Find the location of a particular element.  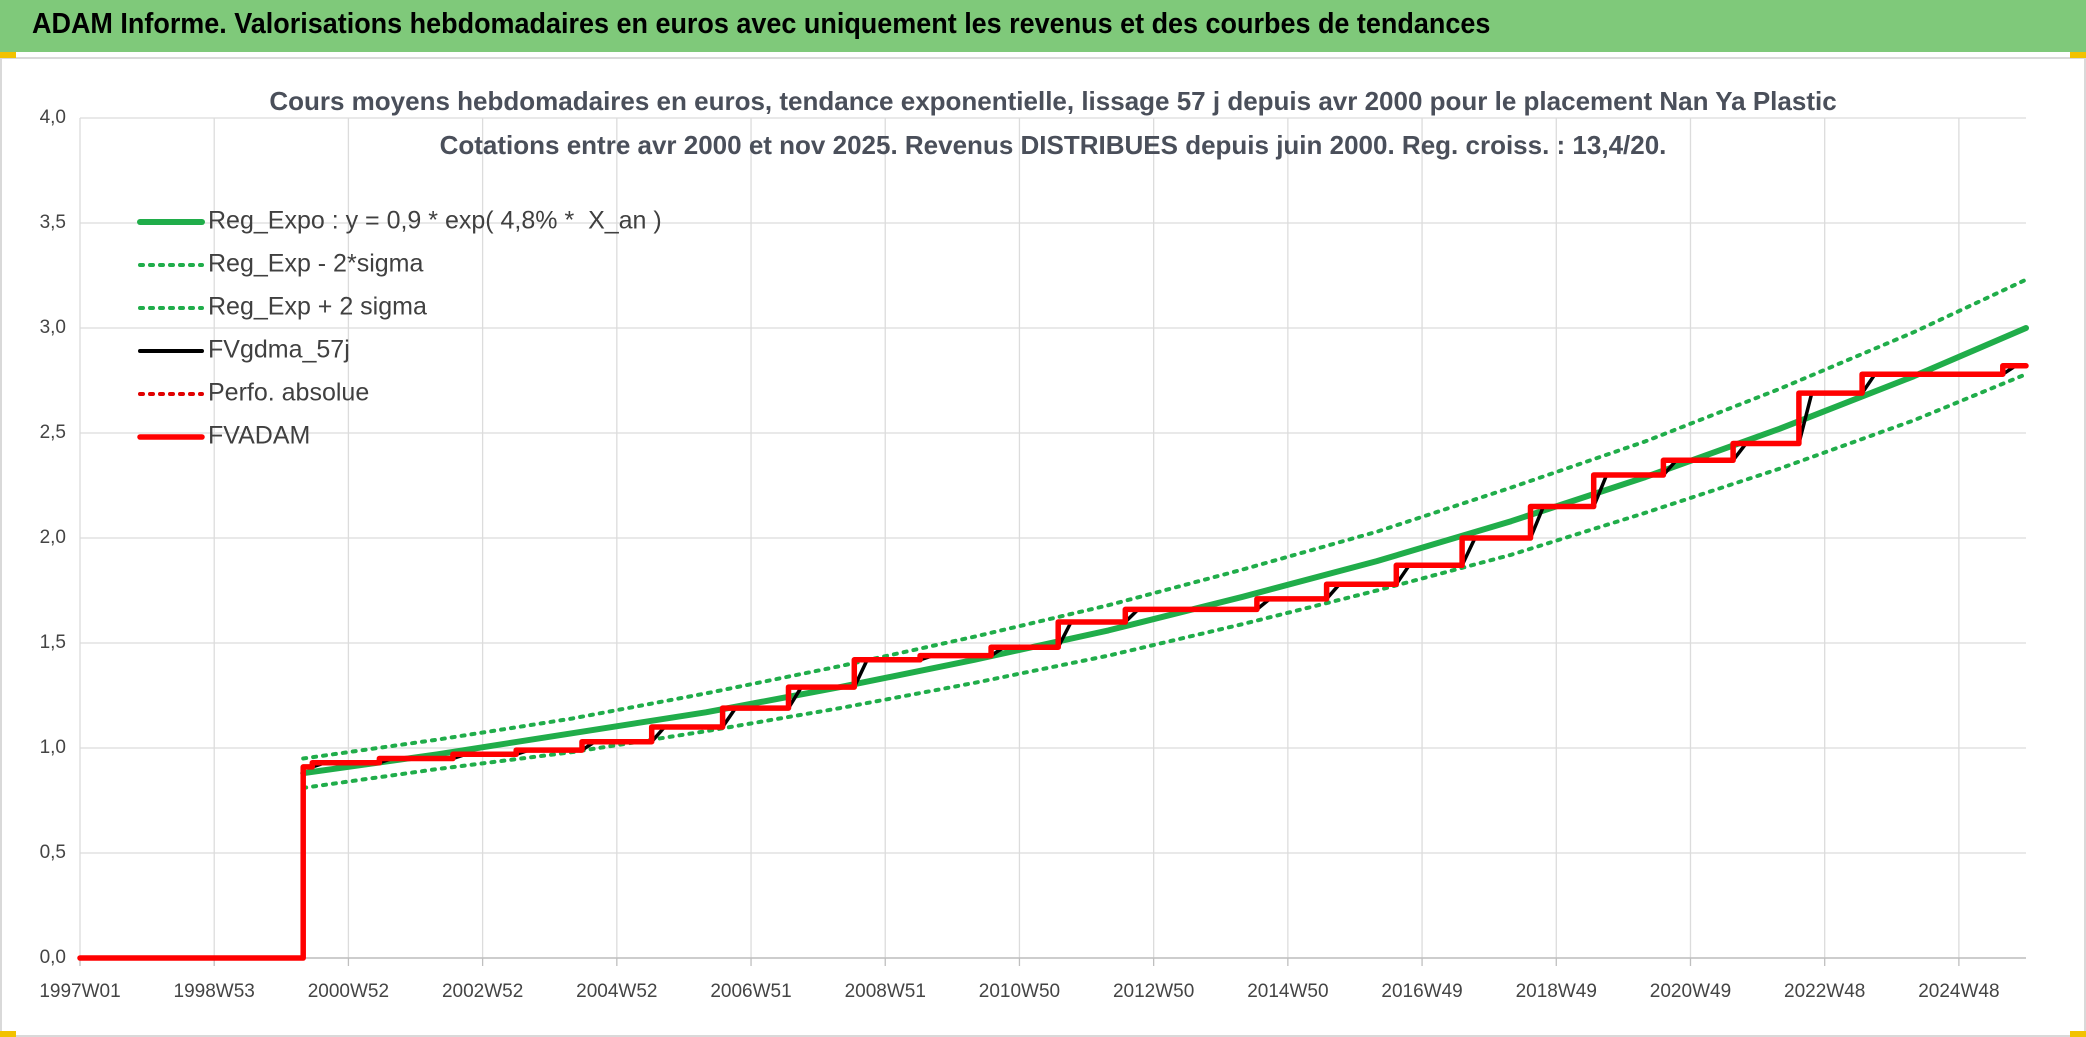

legend-label: FVADAM is located at coordinates (259, 436).